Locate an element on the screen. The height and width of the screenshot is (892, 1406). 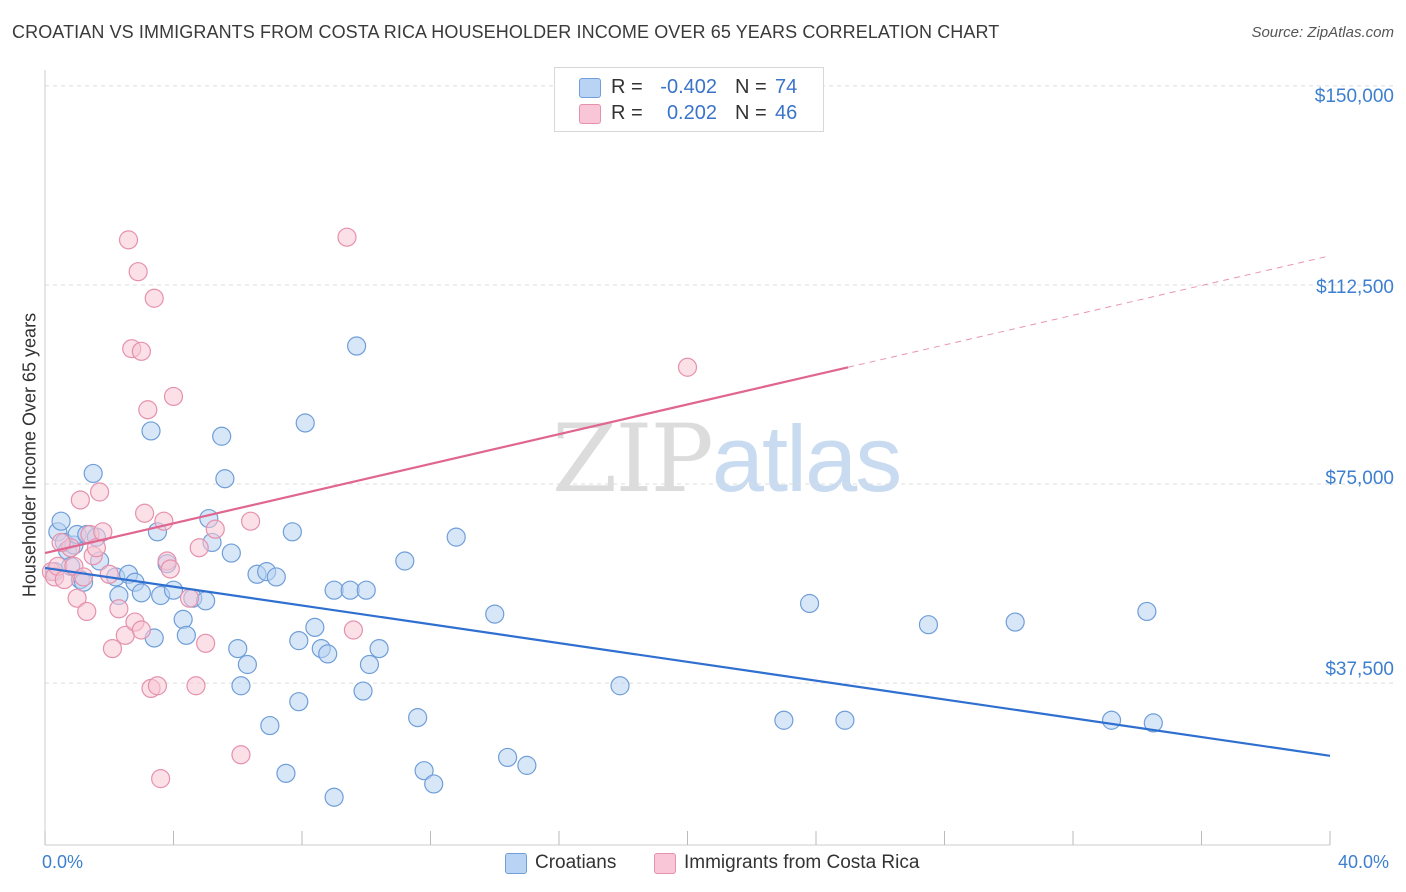
legend-label: Immigrants from Costa Rica is located at coordinates (802, 862).